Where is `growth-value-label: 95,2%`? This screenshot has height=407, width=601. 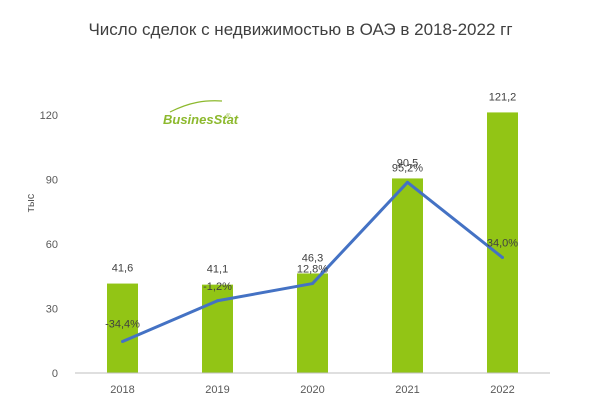 growth-value-label: 95,2% is located at coordinates (407, 168).